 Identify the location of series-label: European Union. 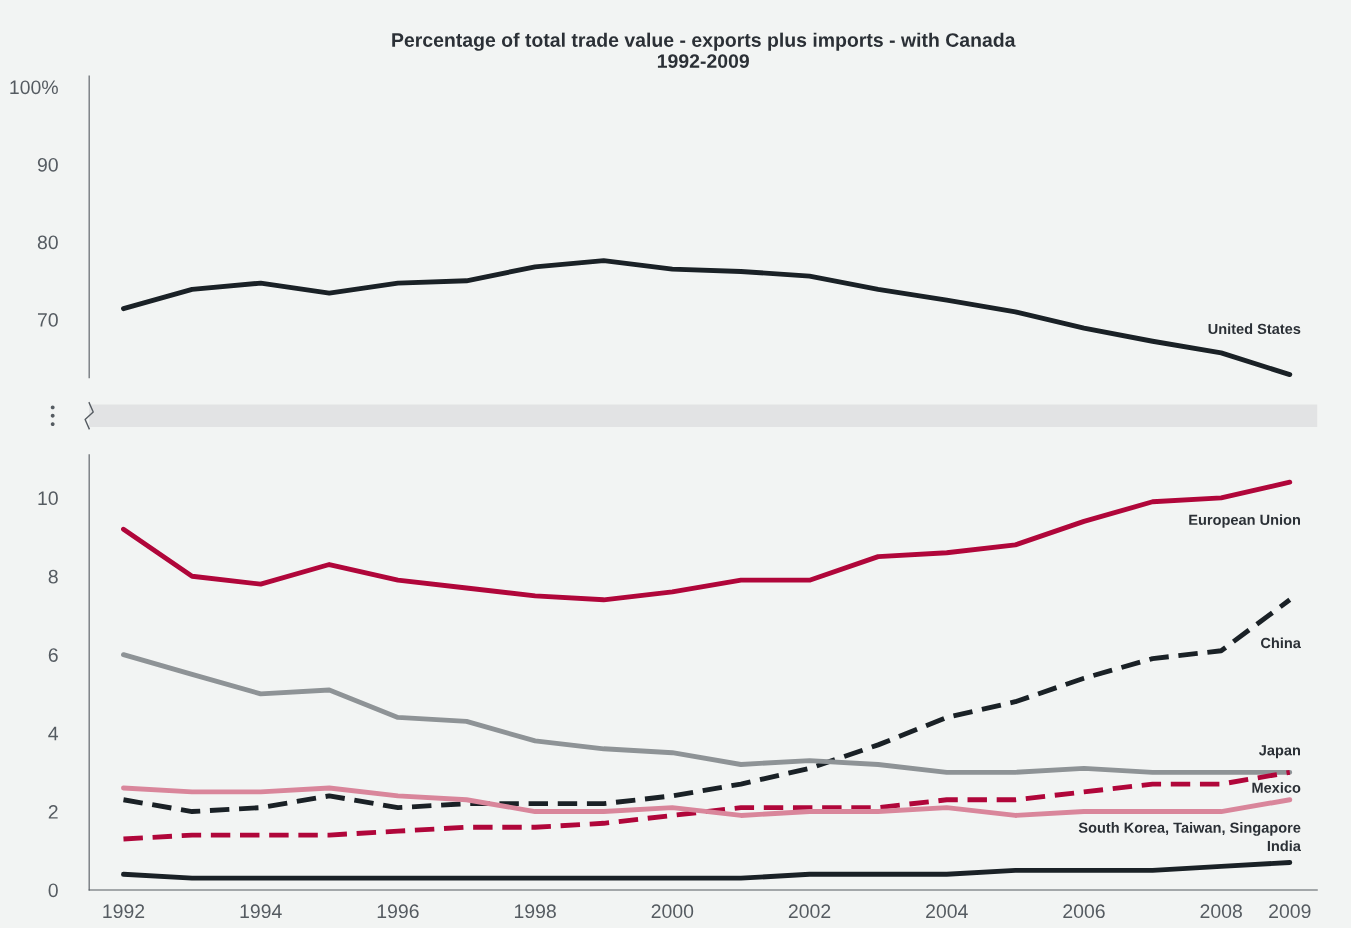
(1244, 521).